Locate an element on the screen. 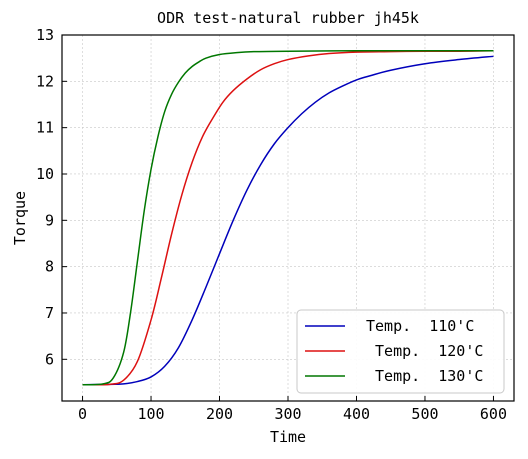 The width and height of the screenshot is (528, 459). y-tick-label: 11 is located at coordinates (45, 128).